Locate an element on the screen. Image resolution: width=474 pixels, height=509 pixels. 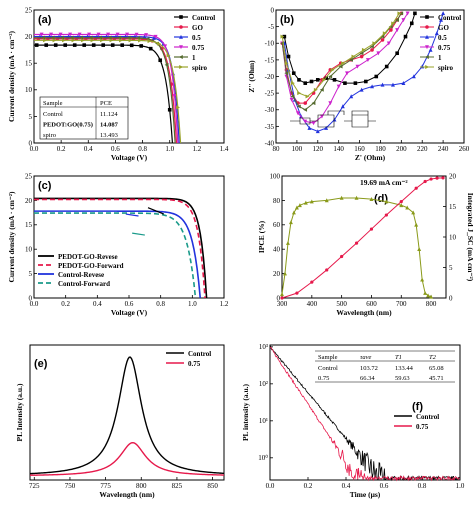
x-tick-label: 160 is located at coordinates (359, 149).